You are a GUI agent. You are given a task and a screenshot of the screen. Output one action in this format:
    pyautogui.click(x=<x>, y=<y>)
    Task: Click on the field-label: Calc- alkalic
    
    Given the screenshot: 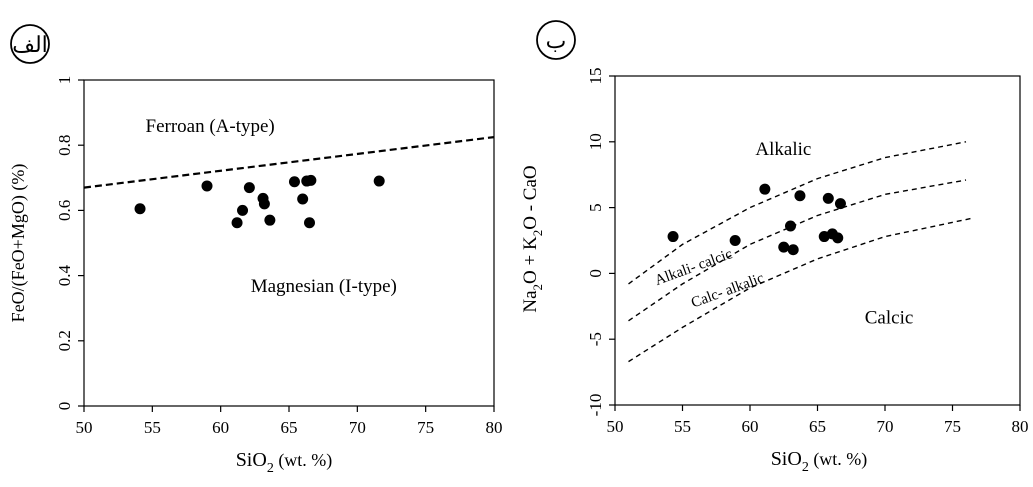 What is the action you would take?
    pyautogui.click(x=727, y=290)
    